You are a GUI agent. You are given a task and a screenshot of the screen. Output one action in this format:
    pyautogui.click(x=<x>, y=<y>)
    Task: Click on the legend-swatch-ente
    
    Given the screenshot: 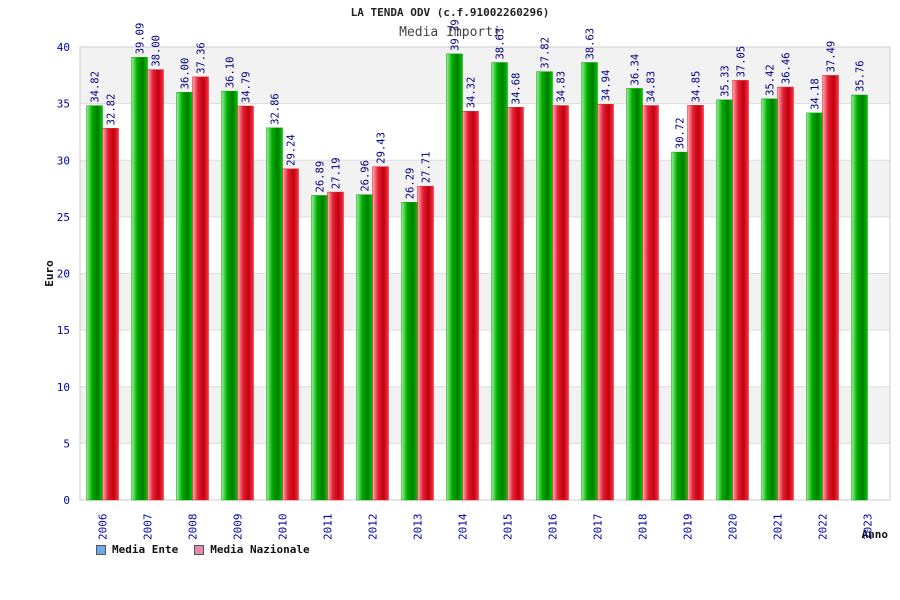 What is the action you would take?
    pyautogui.click(x=101, y=549)
    